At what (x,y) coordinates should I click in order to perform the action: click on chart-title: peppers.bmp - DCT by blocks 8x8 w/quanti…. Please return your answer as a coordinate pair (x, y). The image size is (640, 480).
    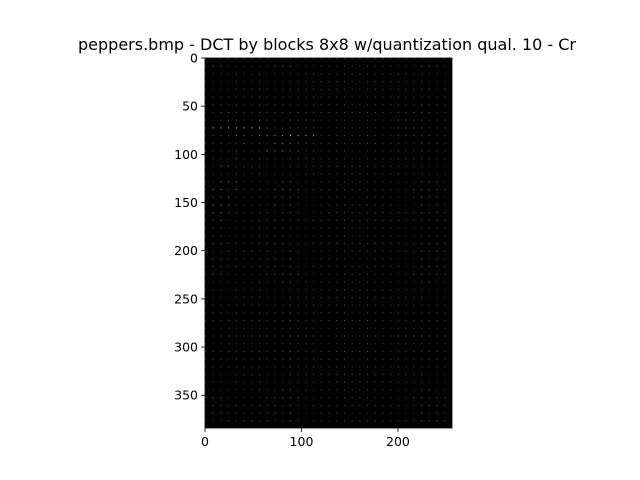
    Looking at the image, I should click on (327, 44).